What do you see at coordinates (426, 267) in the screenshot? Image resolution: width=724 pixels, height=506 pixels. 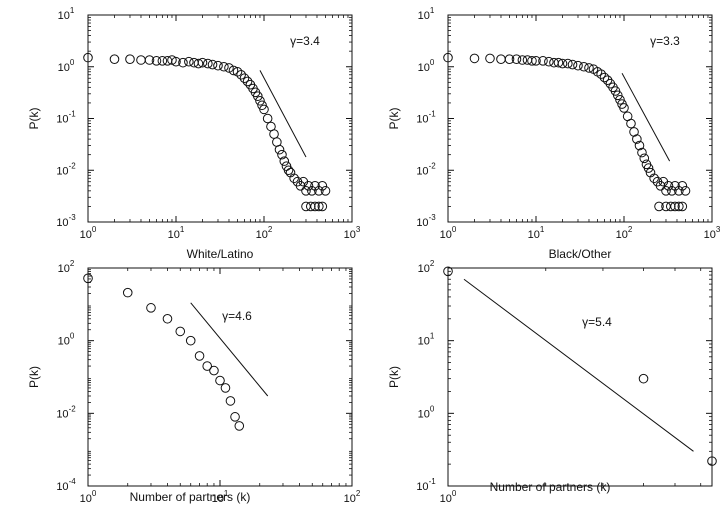 I see `y-tick-label: 10²` at bounding box center [426, 267].